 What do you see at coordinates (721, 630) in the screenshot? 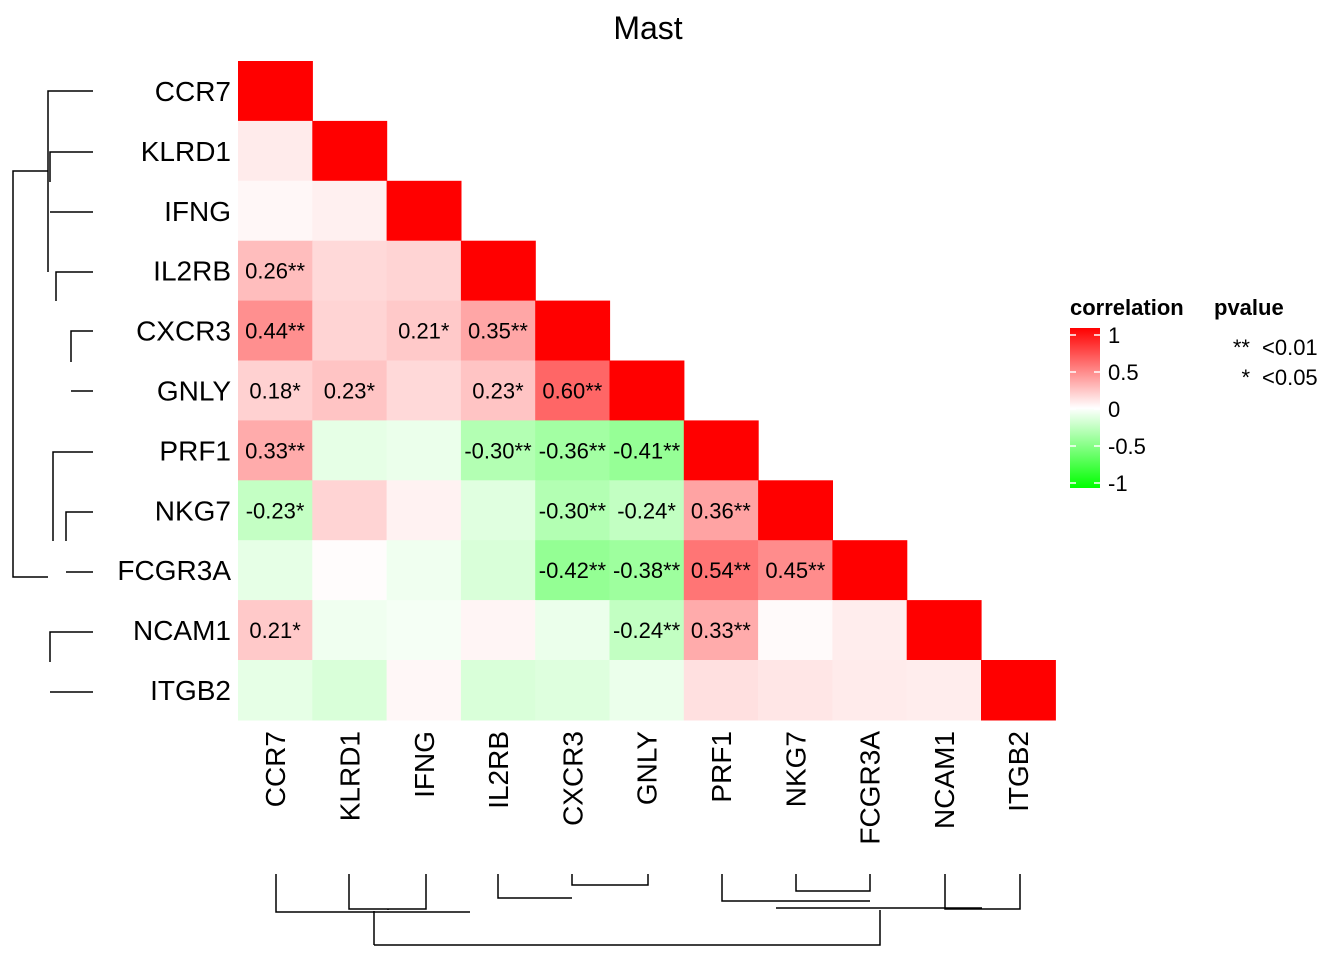
I see `cell-value-label: 0.33**` at bounding box center [721, 630].